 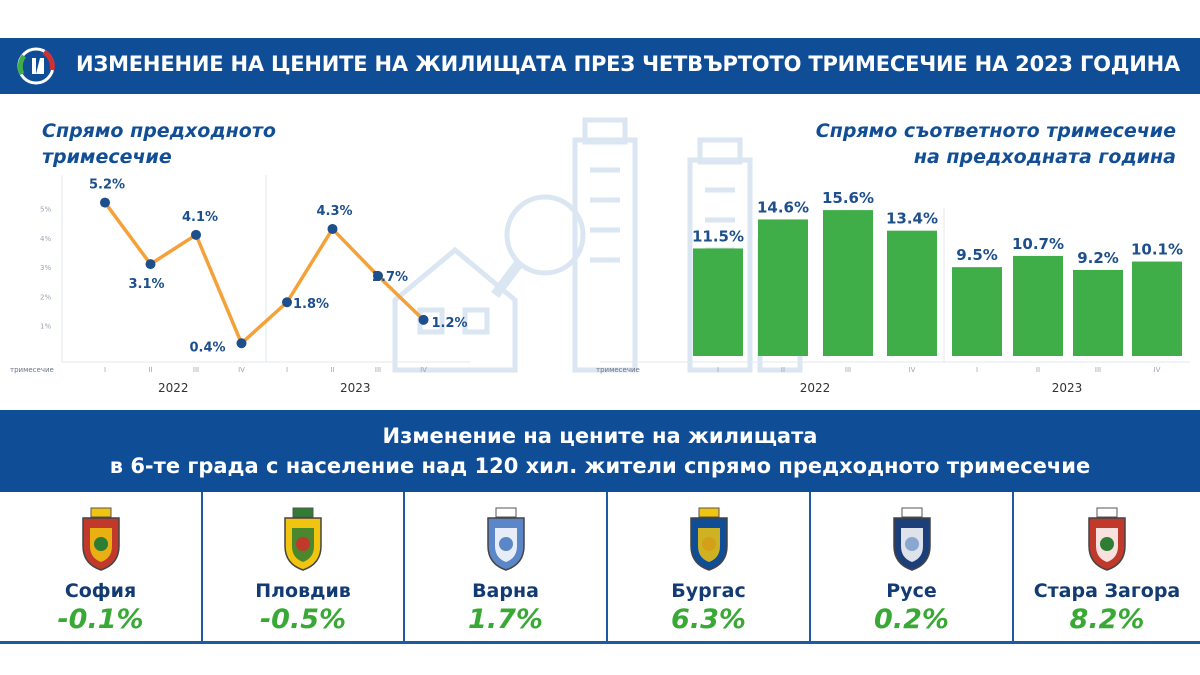 What do you see at coordinates (107, 157) in the screenshot?
I see `line-chart-title-line-2: тримесечие` at bounding box center [107, 157].